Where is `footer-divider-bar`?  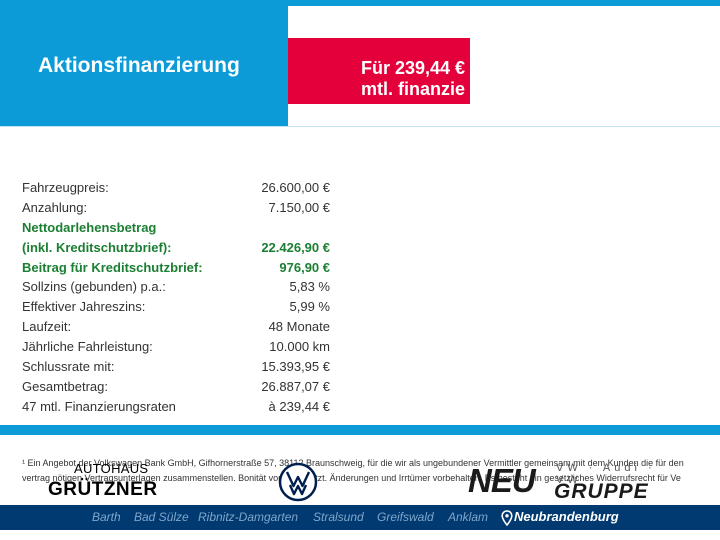
footer-divider-bar is located at coordinates (360, 430).